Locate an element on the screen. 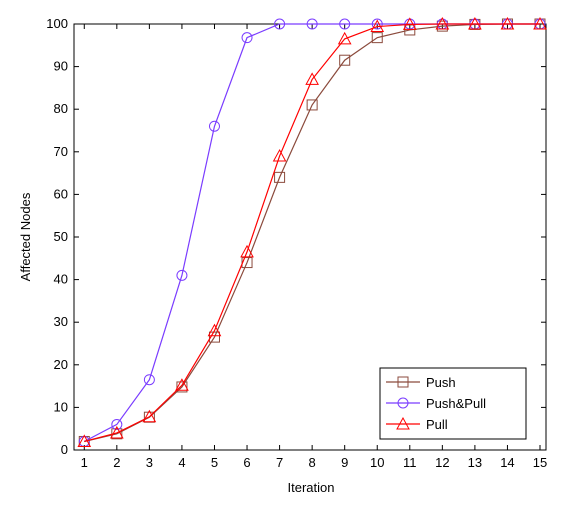  x-tick-label: 12 is located at coordinates (442, 462).